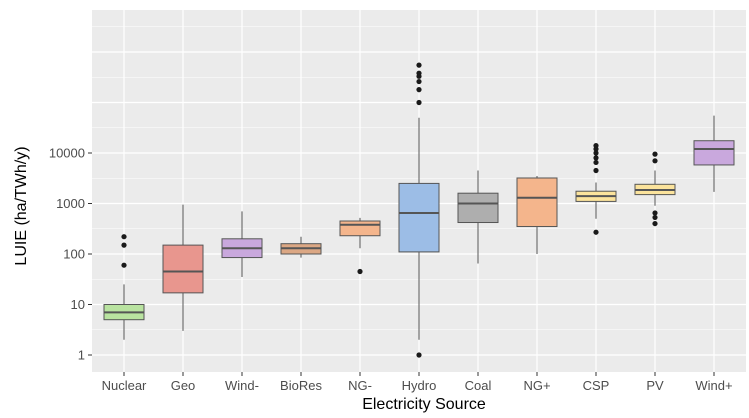 This screenshot has height=418, width=749. I want to click on box-nuclear, so click(124, 287).